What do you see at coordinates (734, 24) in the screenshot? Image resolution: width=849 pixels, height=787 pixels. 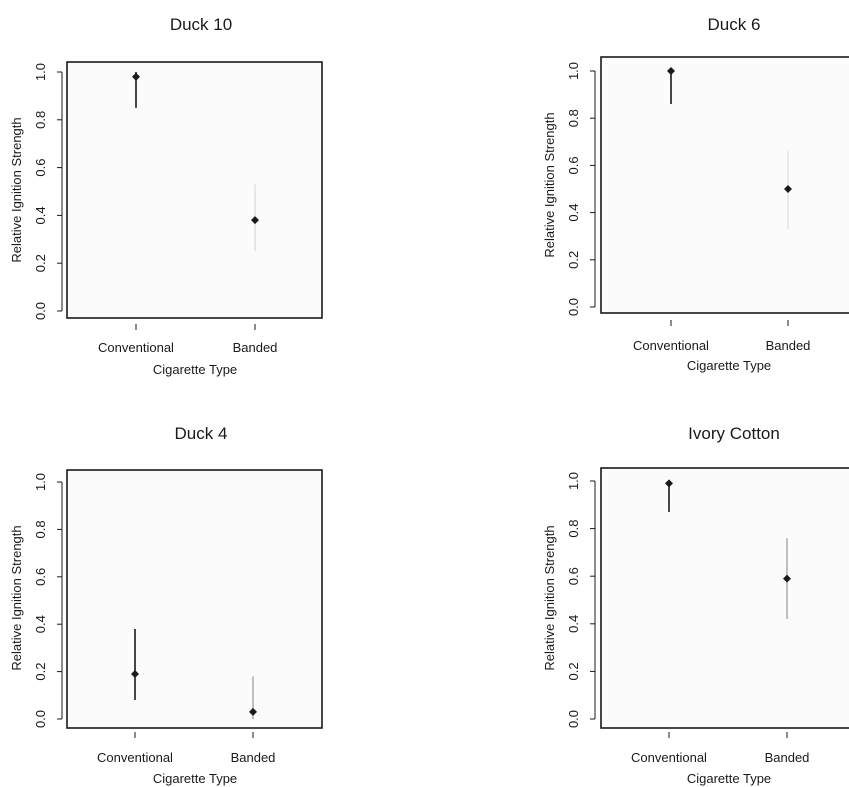 I see `chart-title: Duck 6` at bounding box center [734, 24].